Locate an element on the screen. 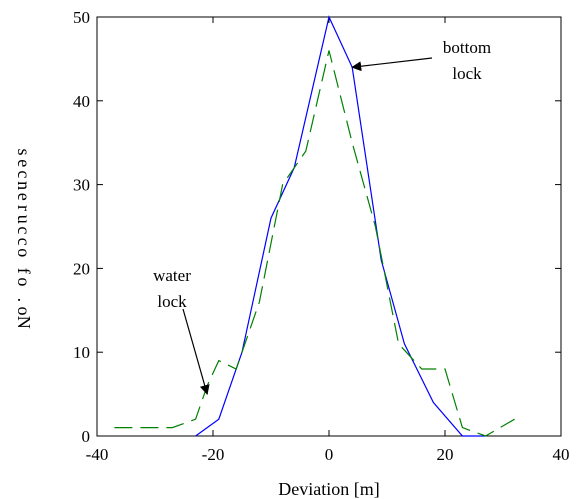  y-axis-label-glyph: s is located at coordinates (24, 151).